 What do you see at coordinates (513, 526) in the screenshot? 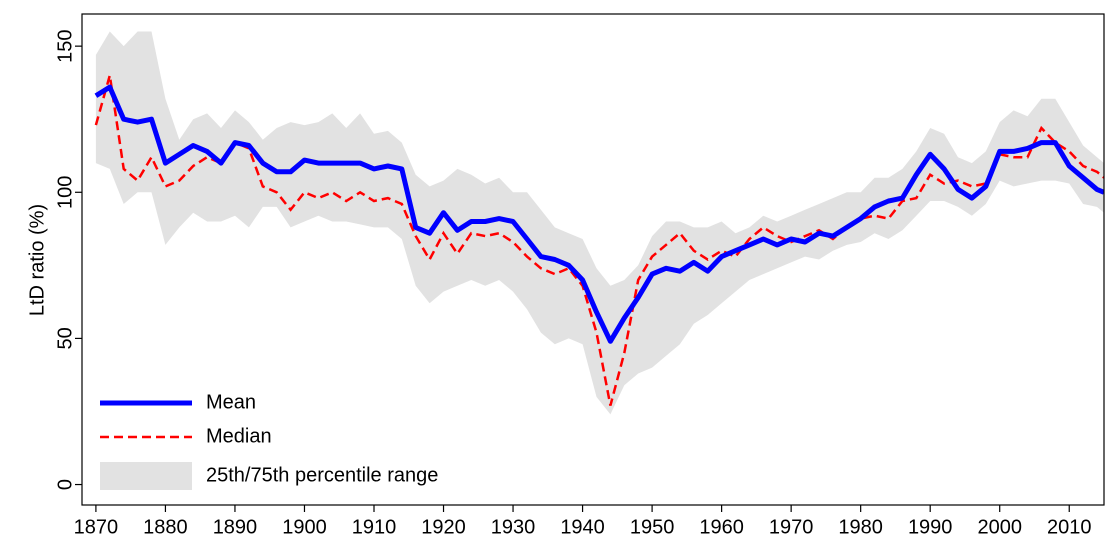
I see `x-tick-label: 1930` at bounding box center [513, 526].